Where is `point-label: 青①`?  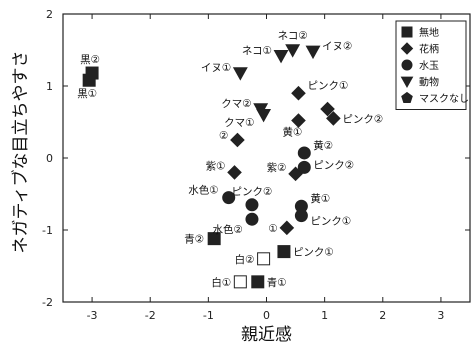 point-label: 青① is located at coordinates (277, 282).